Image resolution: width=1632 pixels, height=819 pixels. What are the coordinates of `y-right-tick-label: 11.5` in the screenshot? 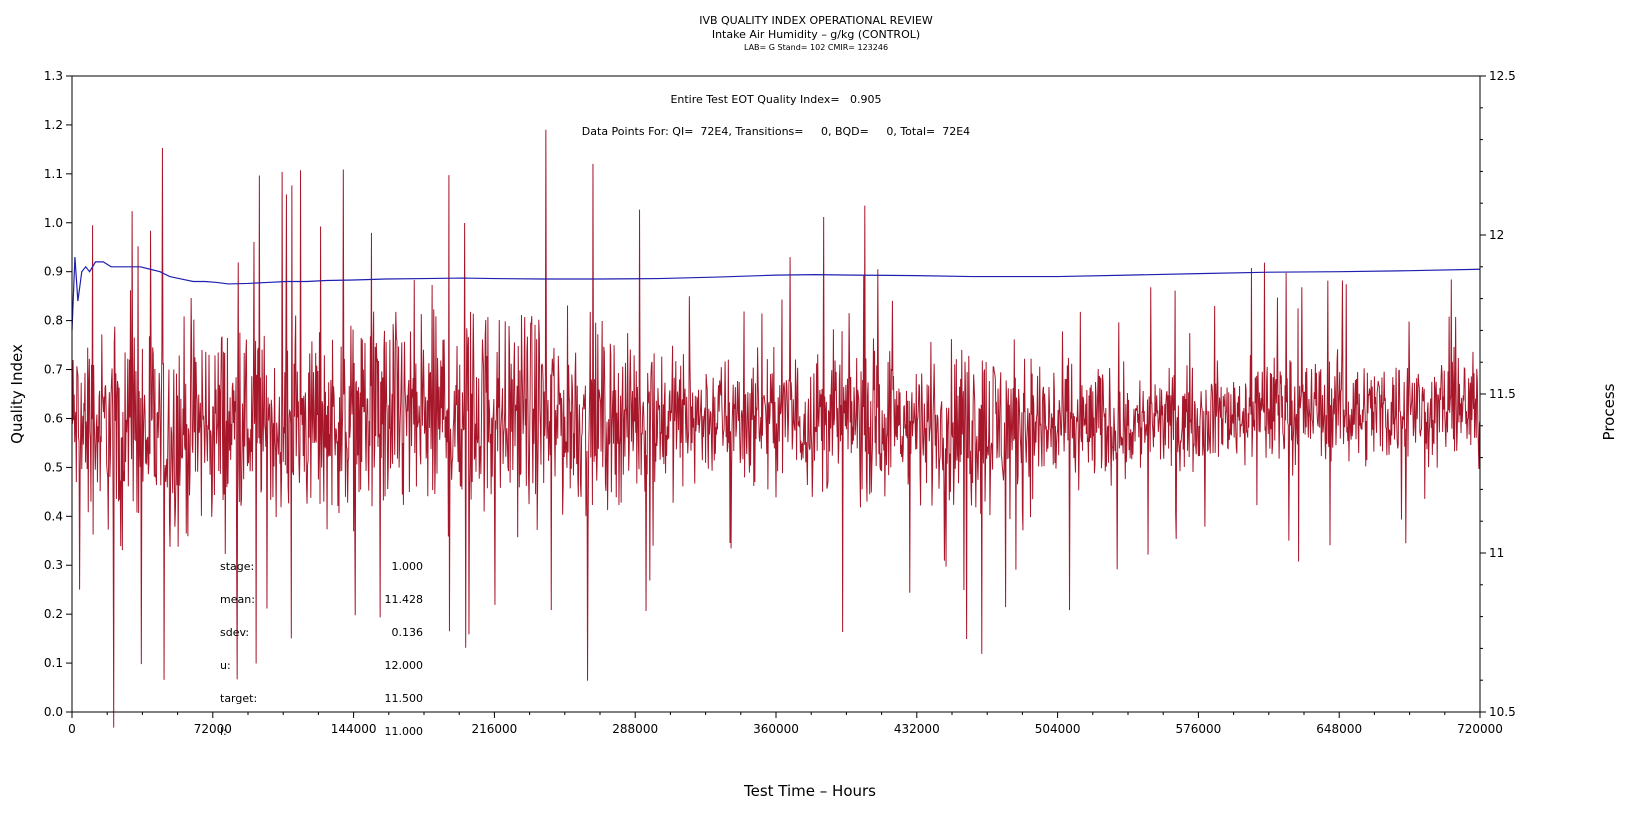 It's located at (1502, 394).